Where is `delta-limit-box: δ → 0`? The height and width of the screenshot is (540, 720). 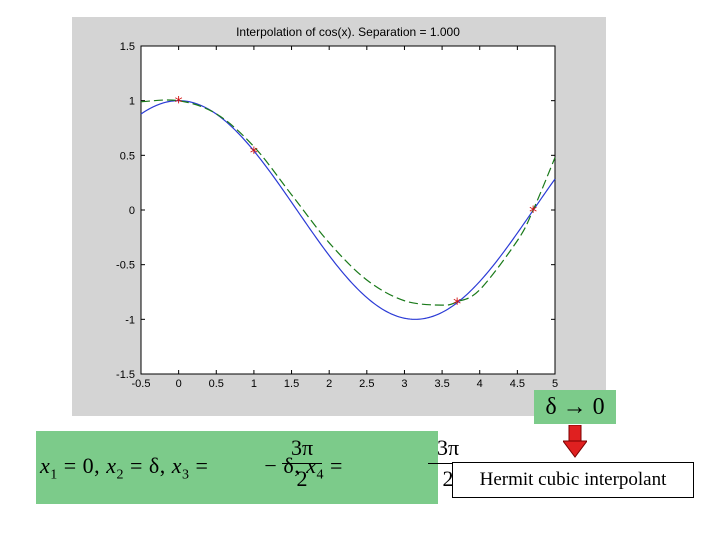 delta-limit-box: δ → 0 is located at coordinates (575, 407).